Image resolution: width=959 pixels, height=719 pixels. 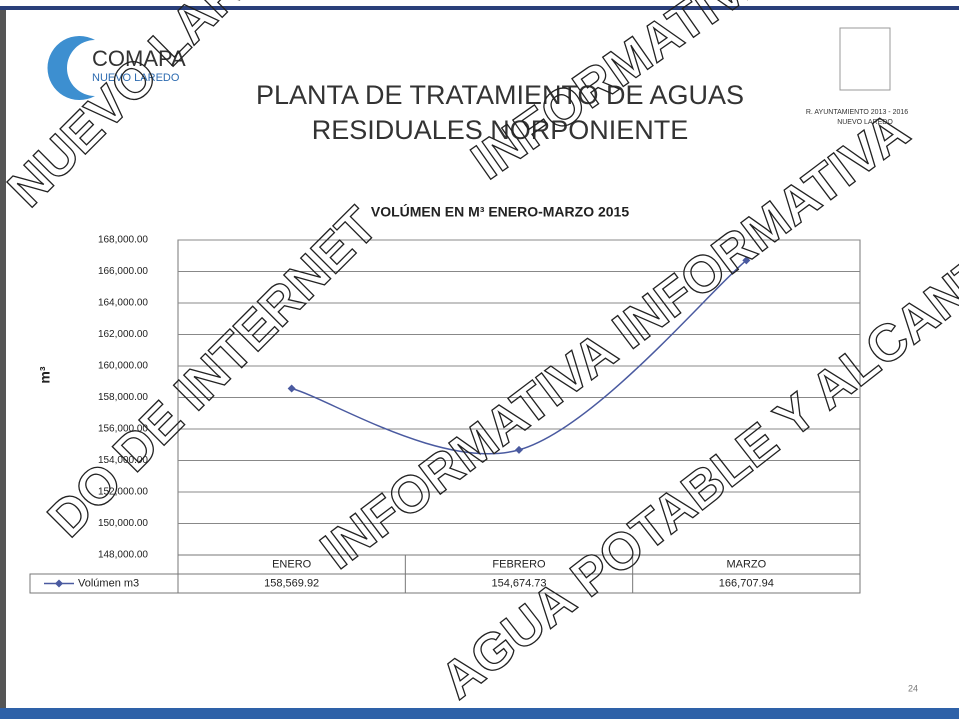 What do you see at coordinates (59, 583) in the screenshot?
I see `legend-marker` at bounding box center [59, 583].